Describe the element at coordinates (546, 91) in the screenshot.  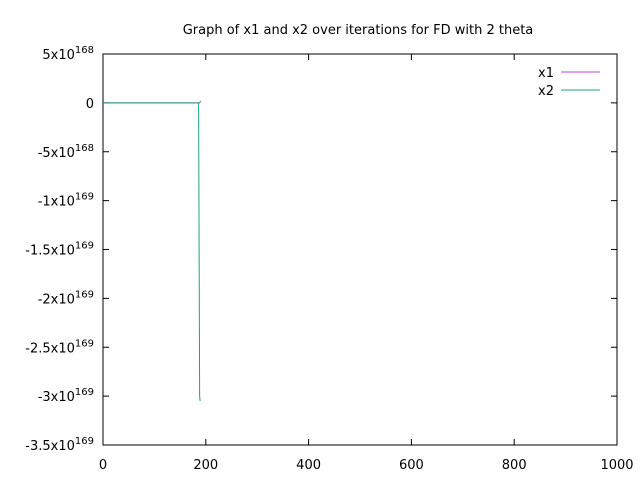
I see `legend-label-x2: x2` at that location.